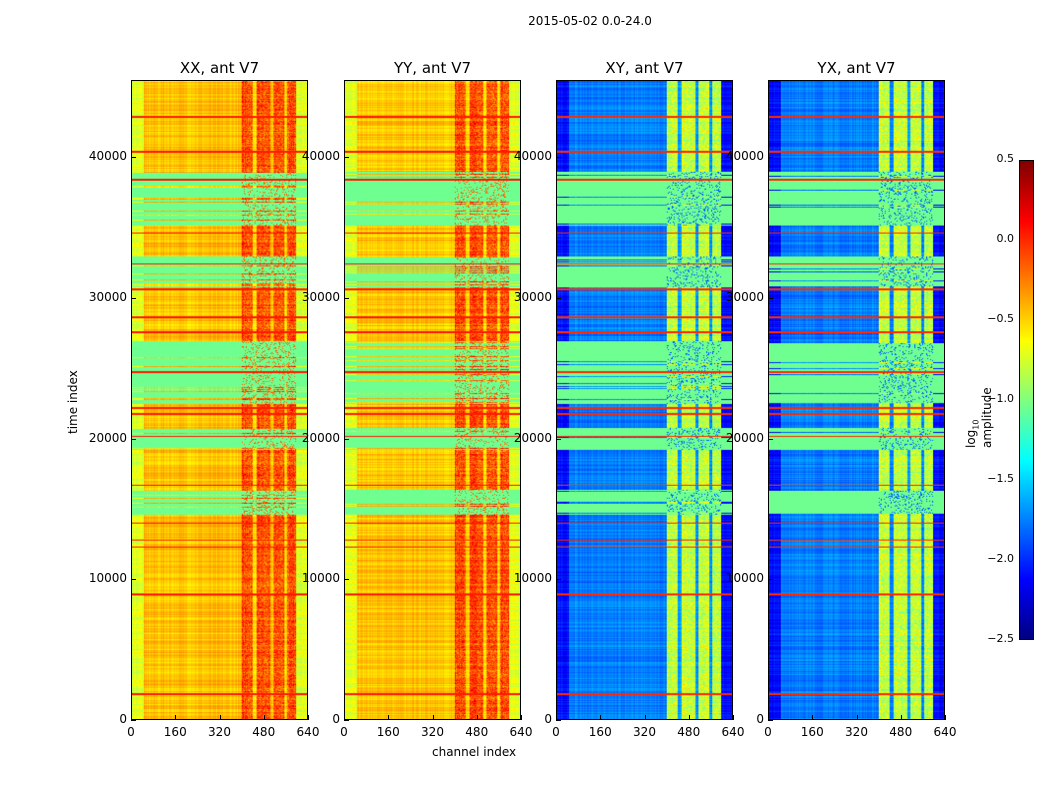 The width and height of the screenshot is (1050, 800). Describe the element at coordinates (856, 68) in the screenshot. I see `panel-title: YX, ant V7` at that location.